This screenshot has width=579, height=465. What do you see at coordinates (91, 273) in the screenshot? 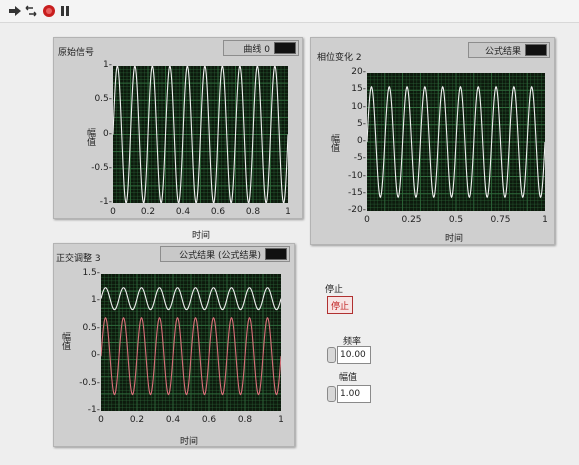
I see `y-tick-label: 1.5-` at bounding box center [91, 273].